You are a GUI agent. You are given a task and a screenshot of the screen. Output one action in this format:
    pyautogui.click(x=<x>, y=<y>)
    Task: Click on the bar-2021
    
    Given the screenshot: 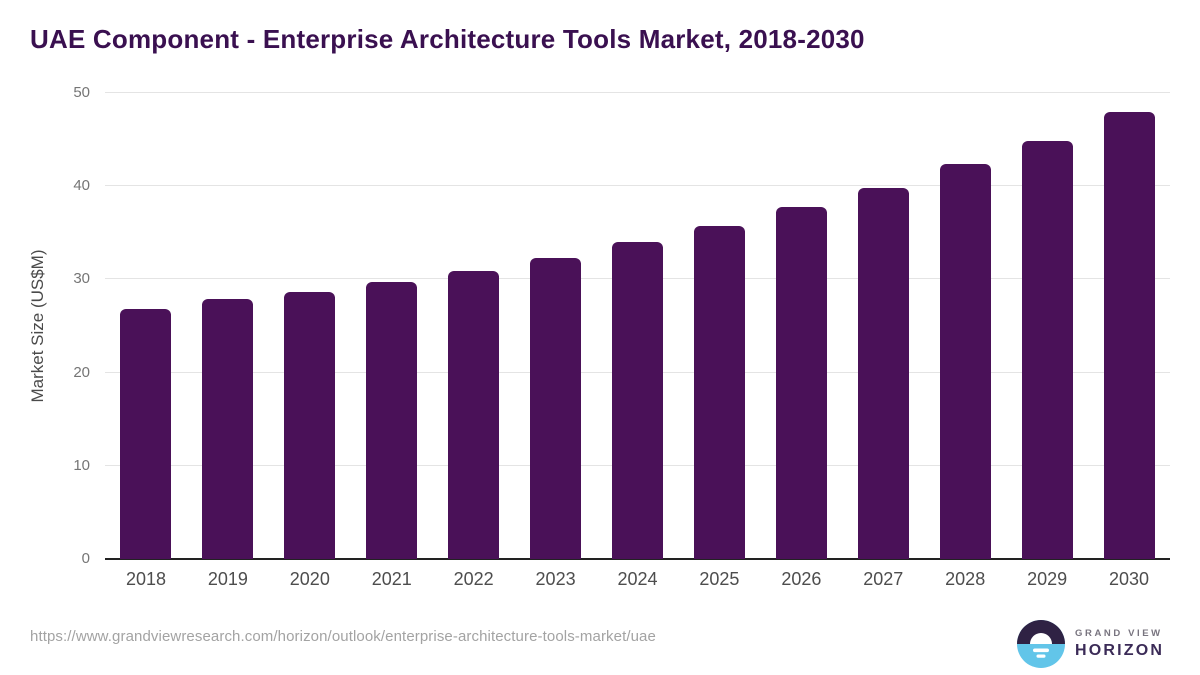 What is the action you would take?
    pyautogui.click(x=392, y=420)
    